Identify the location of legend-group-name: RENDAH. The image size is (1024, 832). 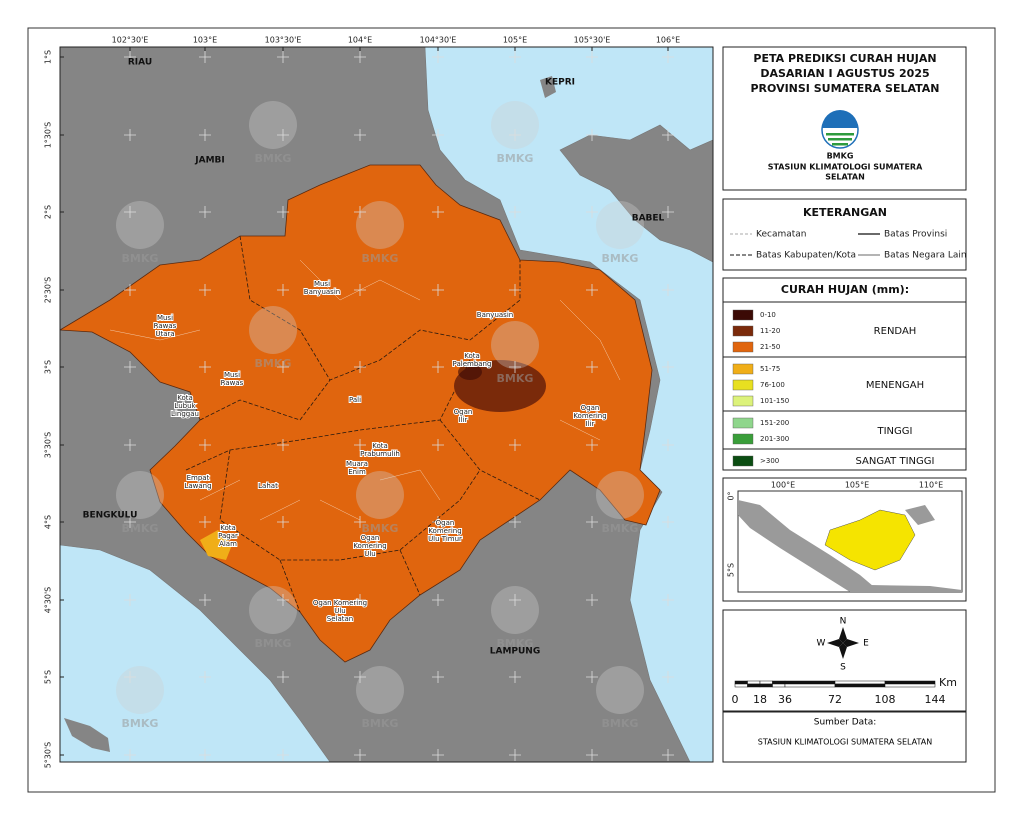
(895, 331).